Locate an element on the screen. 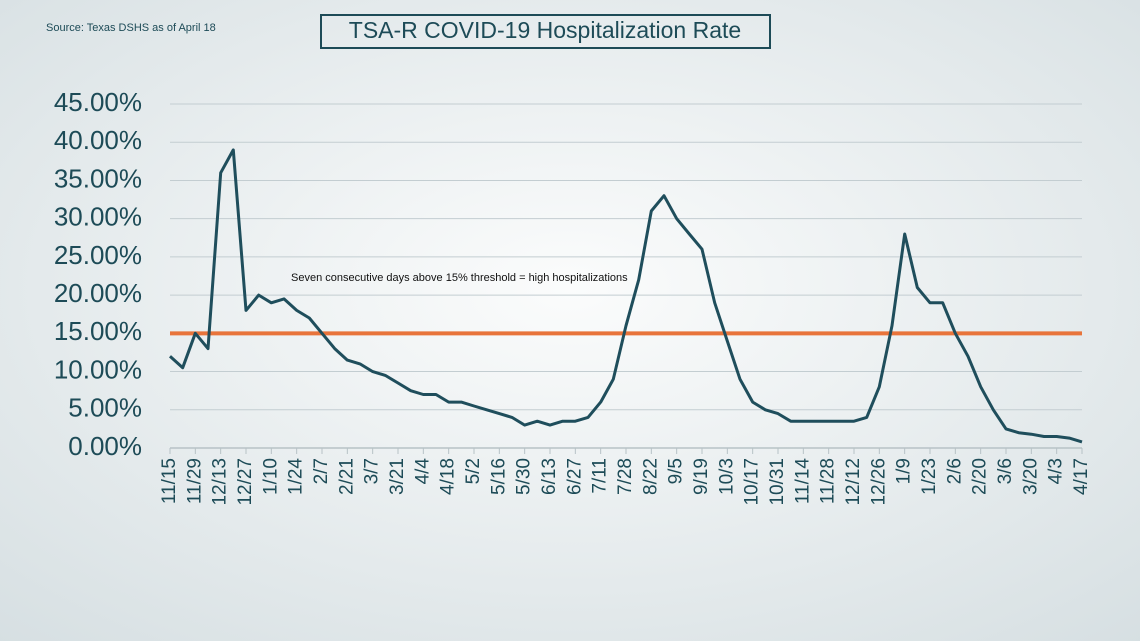  y-tick-label: 20.00% is located at coordinates (98, 293).